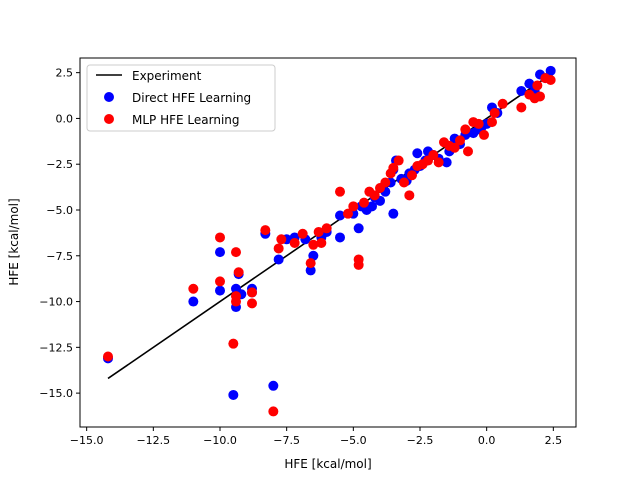 Image resolution: width=640 pixels, height=484 pixels. What do you see at coordinates (65, 73) in the screenshot?
I see `y-tick-label: 2.5` at bounding box center [65, 73].